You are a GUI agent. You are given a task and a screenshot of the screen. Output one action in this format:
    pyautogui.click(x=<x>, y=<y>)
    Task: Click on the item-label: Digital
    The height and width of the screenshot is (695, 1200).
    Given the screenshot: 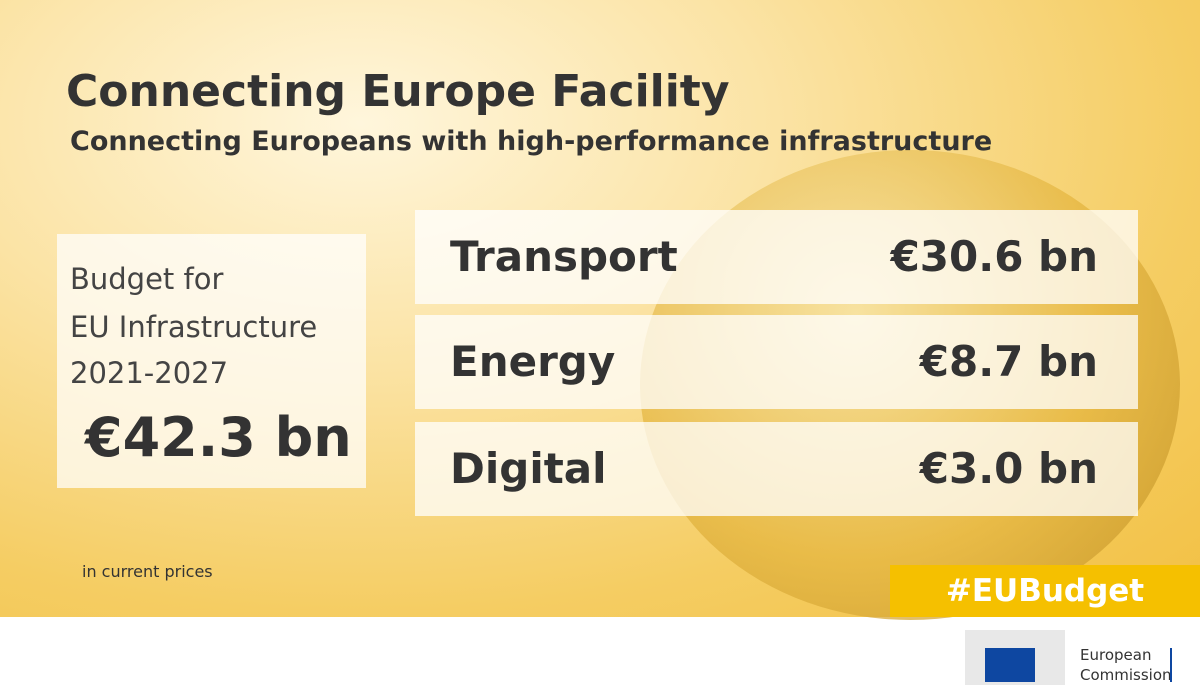 What is the action you would take?
    pyautogui.click(x=528, y=468)
    